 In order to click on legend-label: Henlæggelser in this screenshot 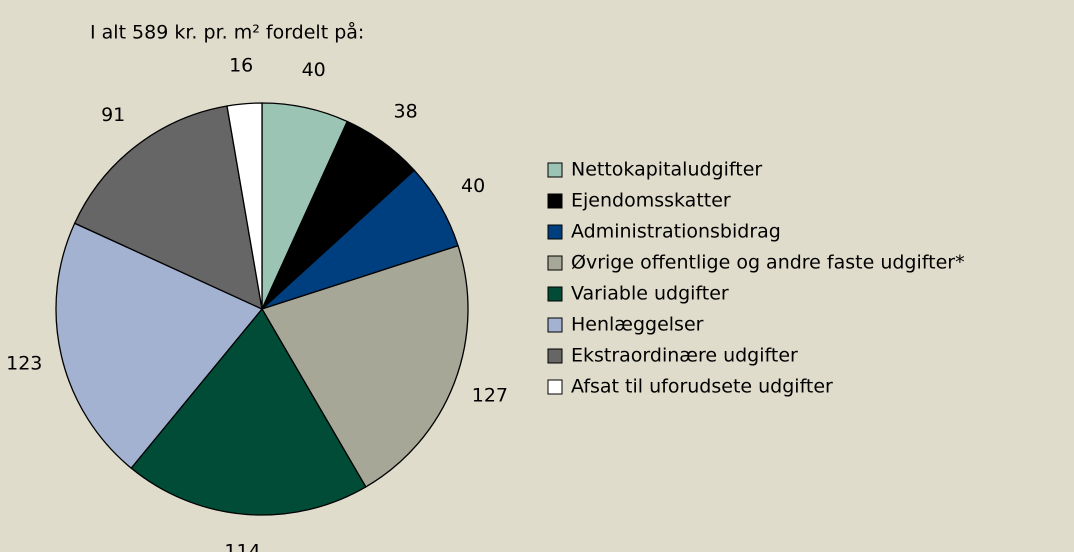, I will do `click(637, 325)`.